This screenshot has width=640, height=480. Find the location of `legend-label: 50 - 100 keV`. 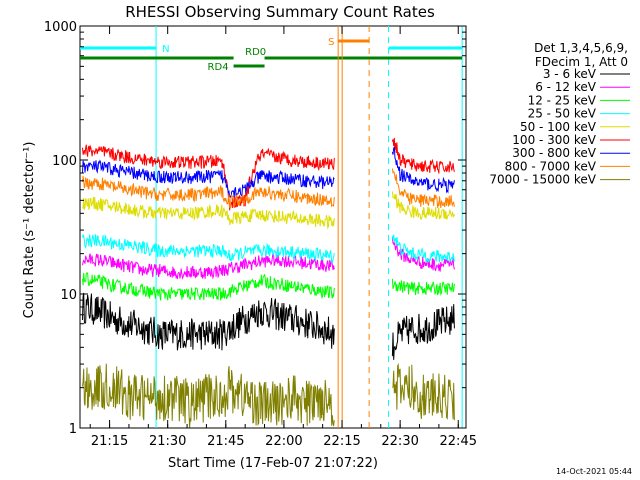

legend-label: 50 - 100 keV is located at coordinates (558, 127).